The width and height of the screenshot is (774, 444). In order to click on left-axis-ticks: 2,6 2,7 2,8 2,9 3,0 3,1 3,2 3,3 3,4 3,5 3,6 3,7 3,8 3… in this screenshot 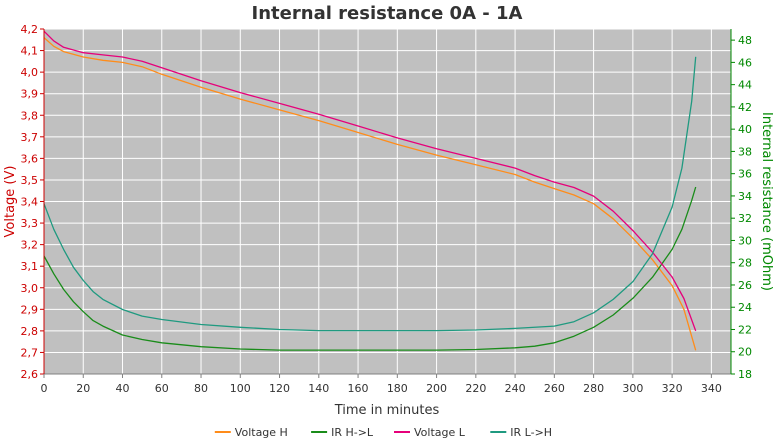, I will do `click(32, 202)`.